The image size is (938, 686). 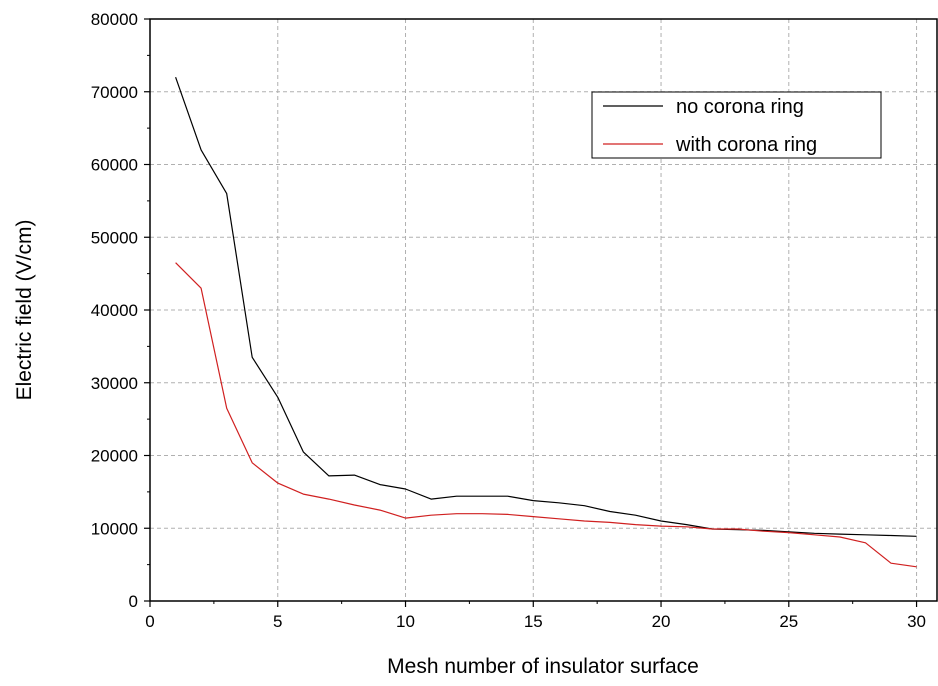 I want to click on legend: no corona ring with corona ring, so click(x=736, y=125).